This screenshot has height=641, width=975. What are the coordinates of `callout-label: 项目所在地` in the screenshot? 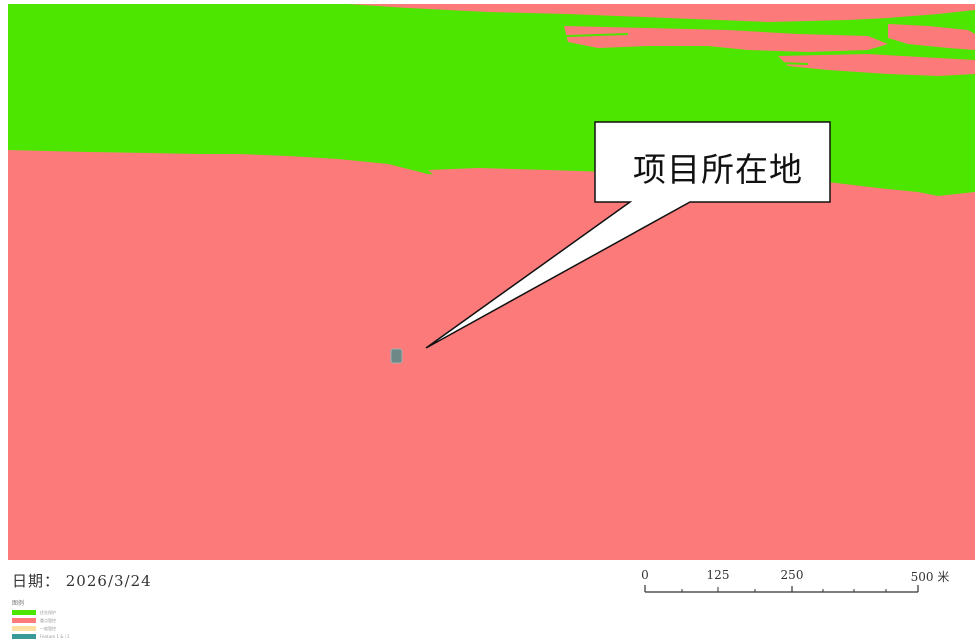 It's located at (718, 169).